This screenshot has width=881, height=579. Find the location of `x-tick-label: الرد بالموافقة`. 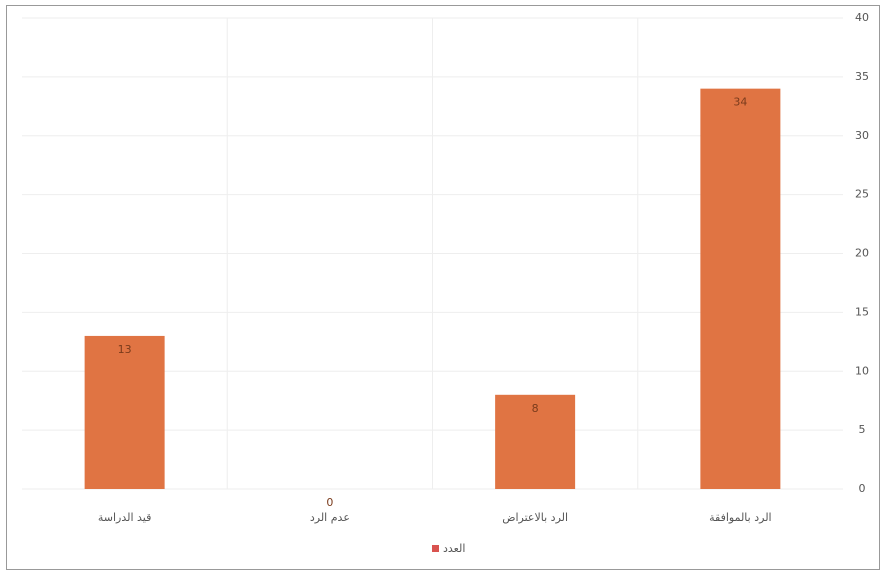

x-tick-label: الرد بالموافقة is located at coordinates (740, 517).